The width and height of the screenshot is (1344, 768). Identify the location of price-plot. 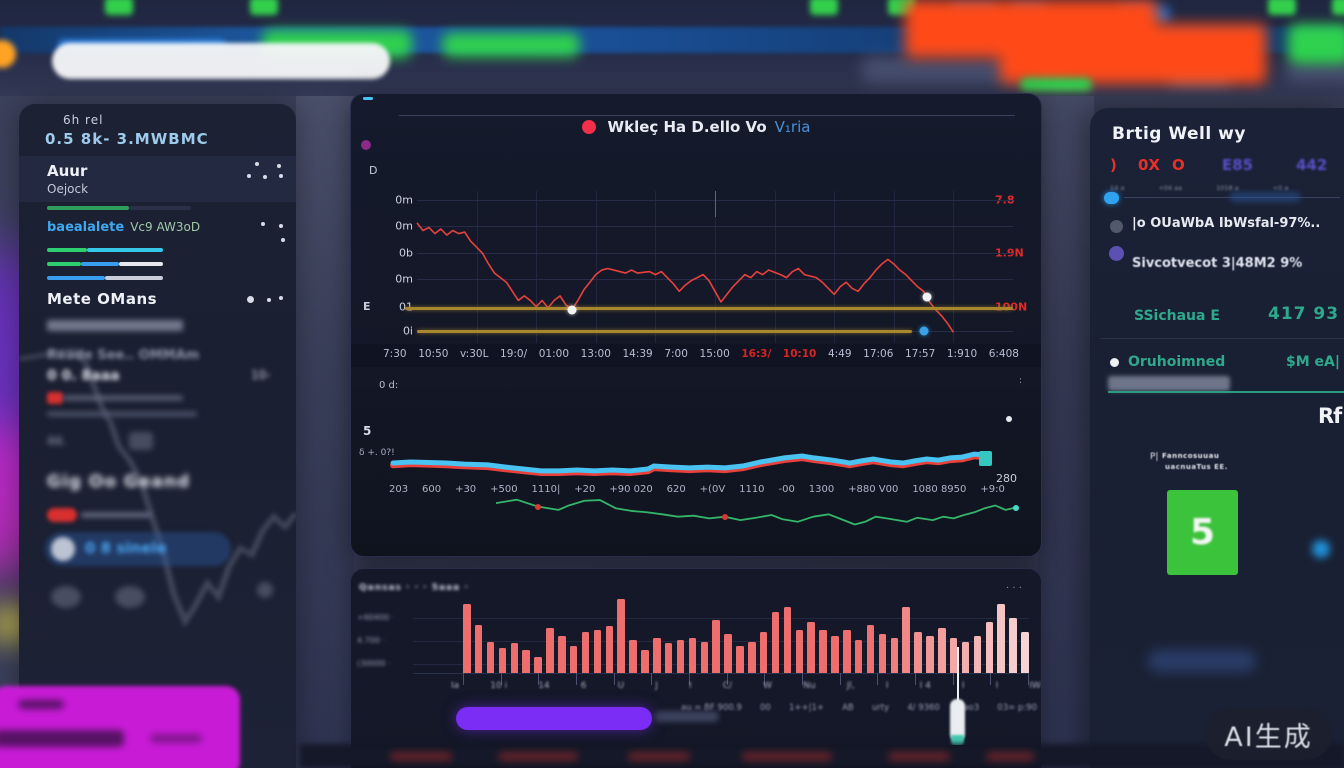
(709, 267).